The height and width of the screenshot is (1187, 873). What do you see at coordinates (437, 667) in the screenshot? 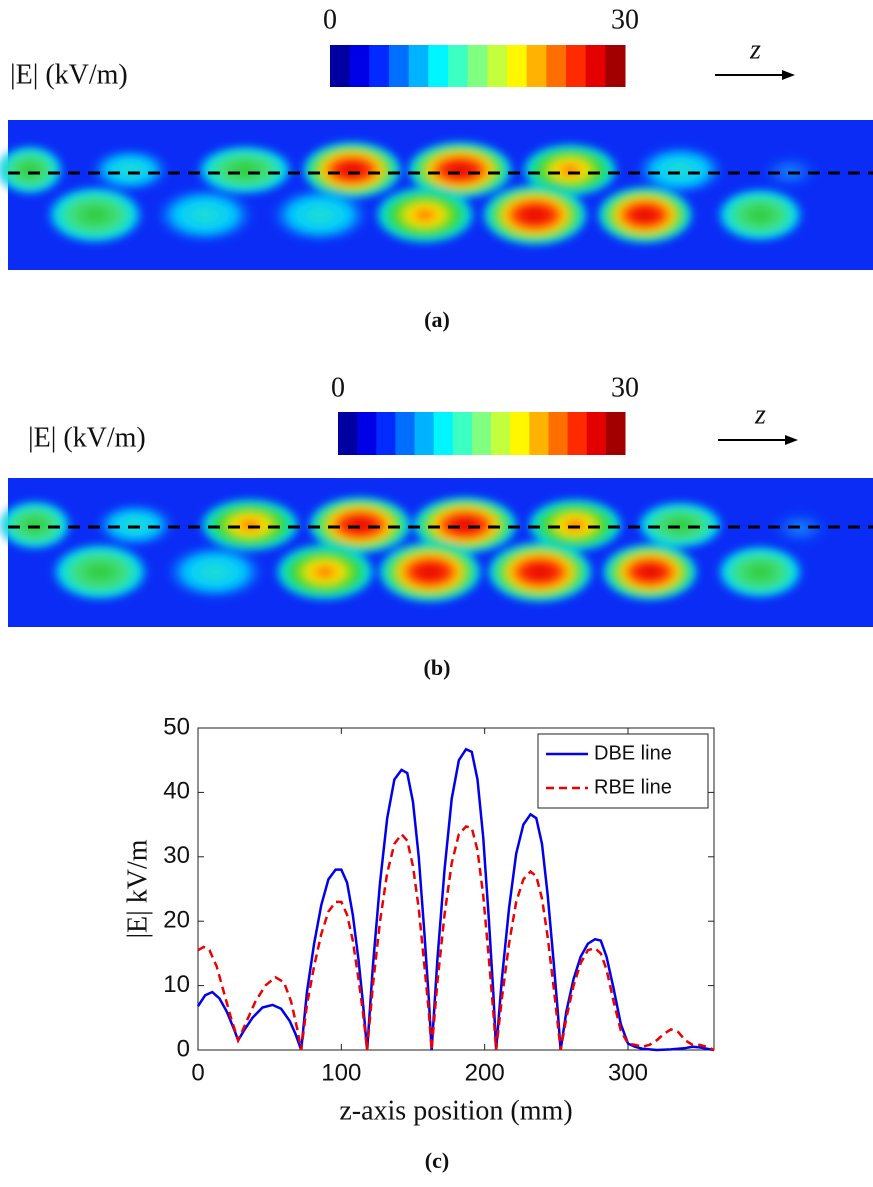
I see `caption: (b)` at bounding box center [437, 667].